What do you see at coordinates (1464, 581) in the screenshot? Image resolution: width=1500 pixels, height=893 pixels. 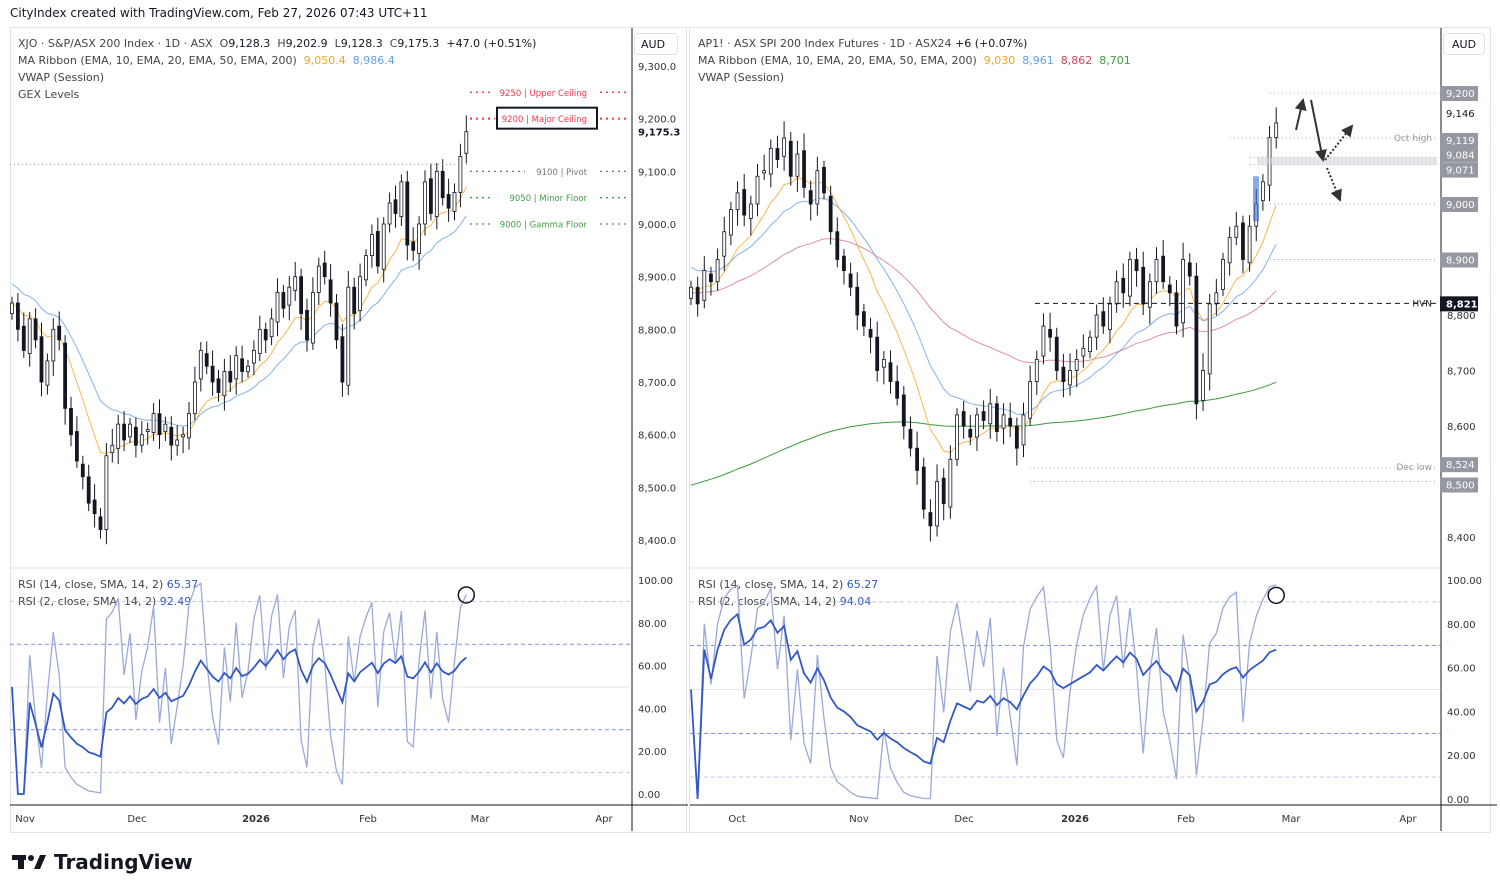 I see `rsi-axis-label: 100.00` at bounding box center [1464, 581].